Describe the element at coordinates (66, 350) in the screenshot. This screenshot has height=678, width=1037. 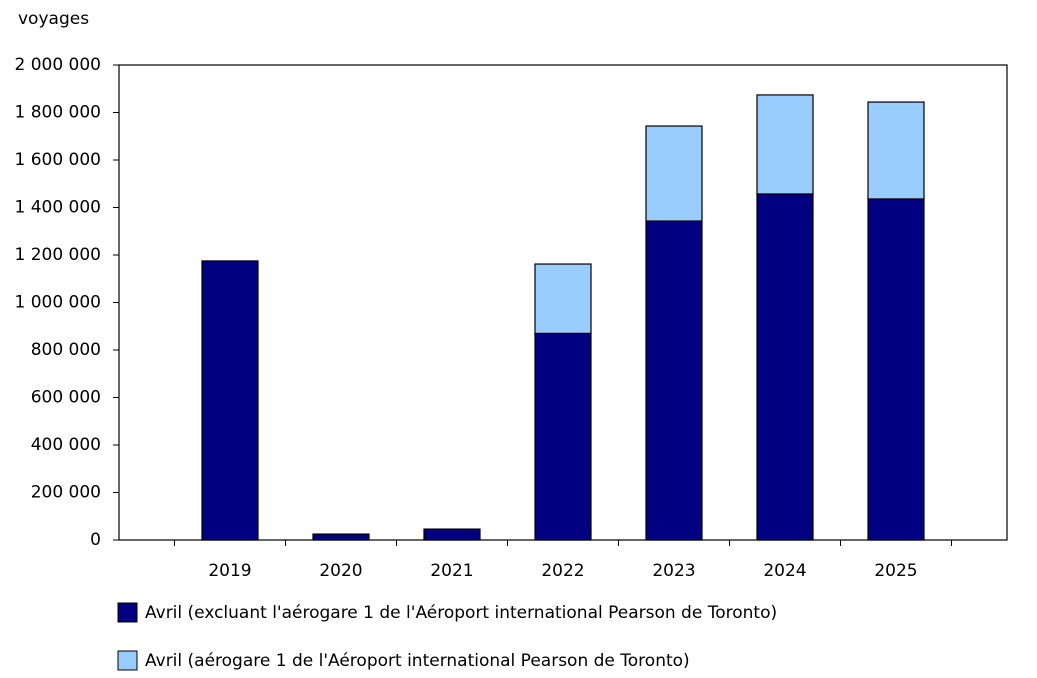
I see `y-tick-label: 800 000` at that location.